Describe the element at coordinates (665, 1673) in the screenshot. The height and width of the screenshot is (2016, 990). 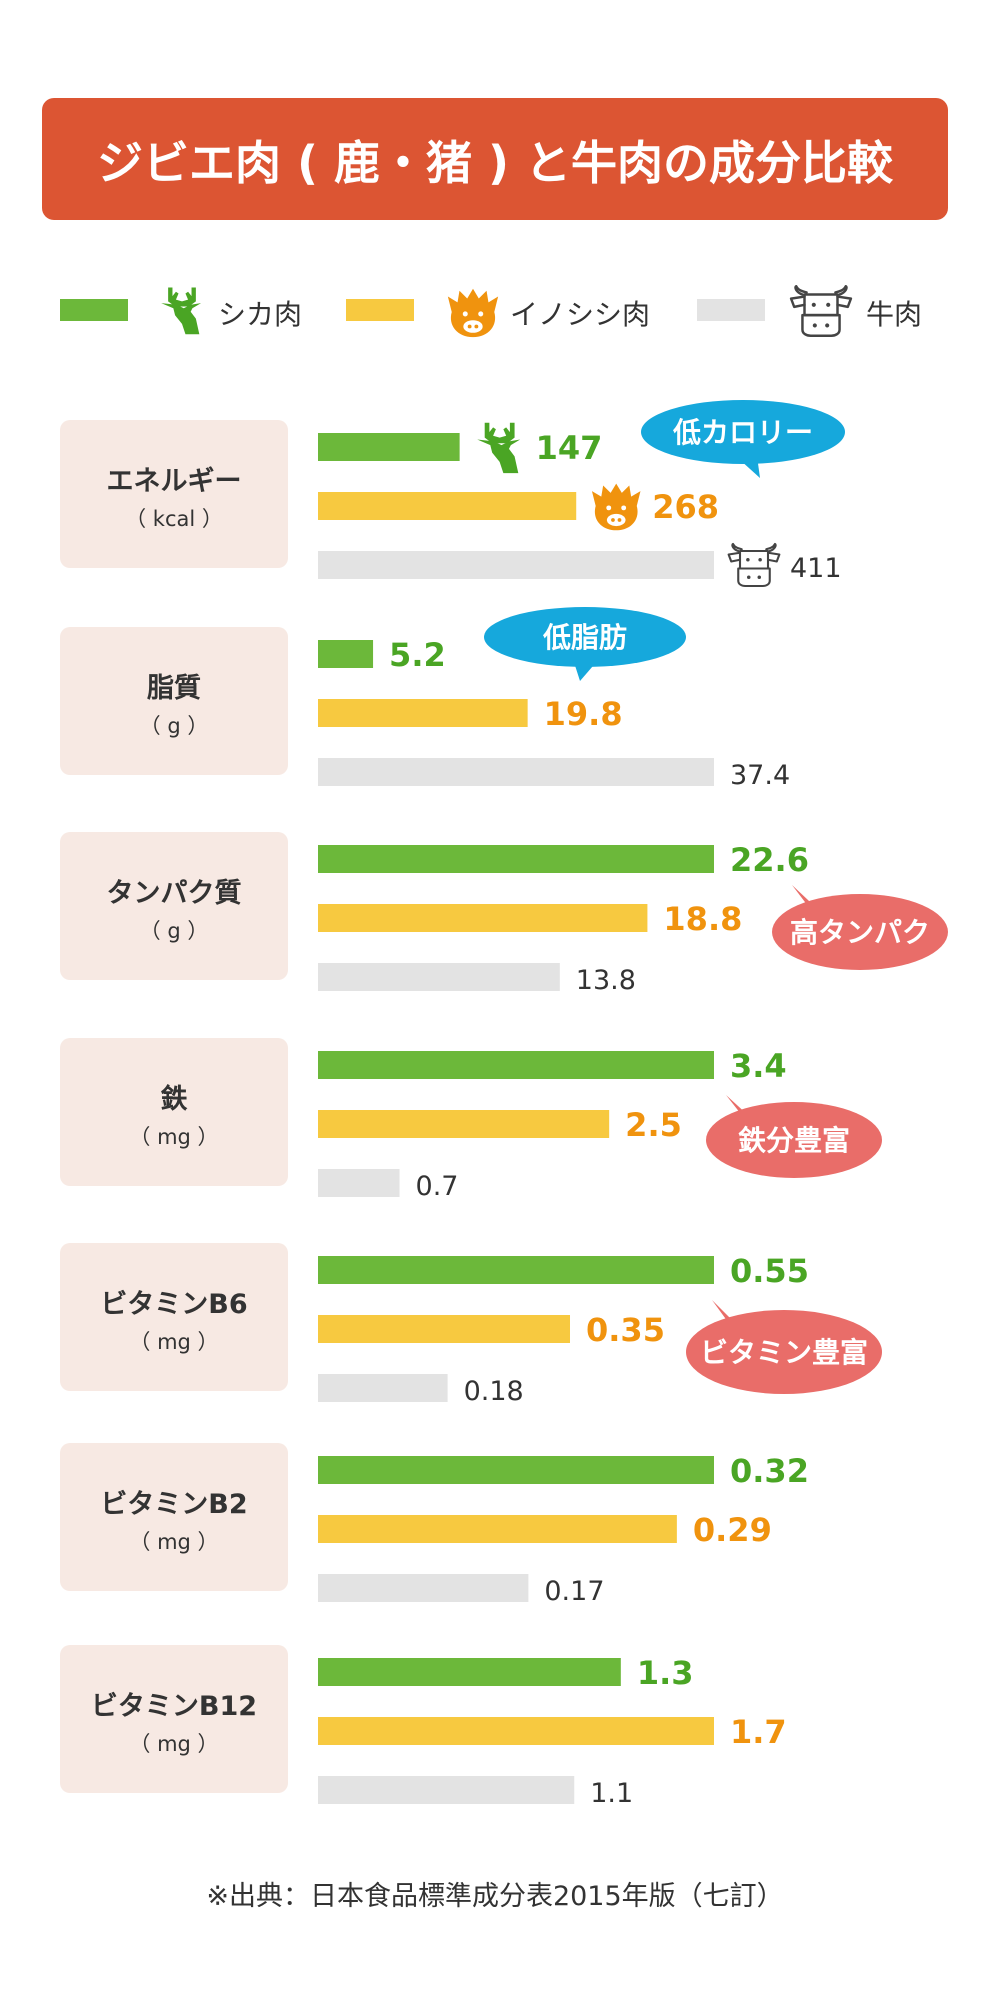
I see `value-label-deer: 1.3` at that location.